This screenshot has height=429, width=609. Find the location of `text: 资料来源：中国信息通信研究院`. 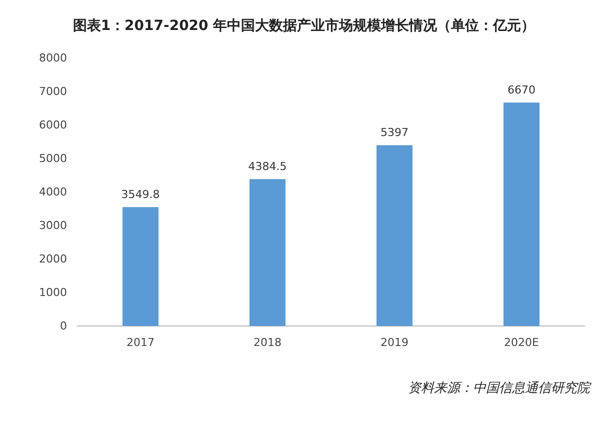

text: 资料来源：中国信息通信研究院 is located at coordinates (500, 388).